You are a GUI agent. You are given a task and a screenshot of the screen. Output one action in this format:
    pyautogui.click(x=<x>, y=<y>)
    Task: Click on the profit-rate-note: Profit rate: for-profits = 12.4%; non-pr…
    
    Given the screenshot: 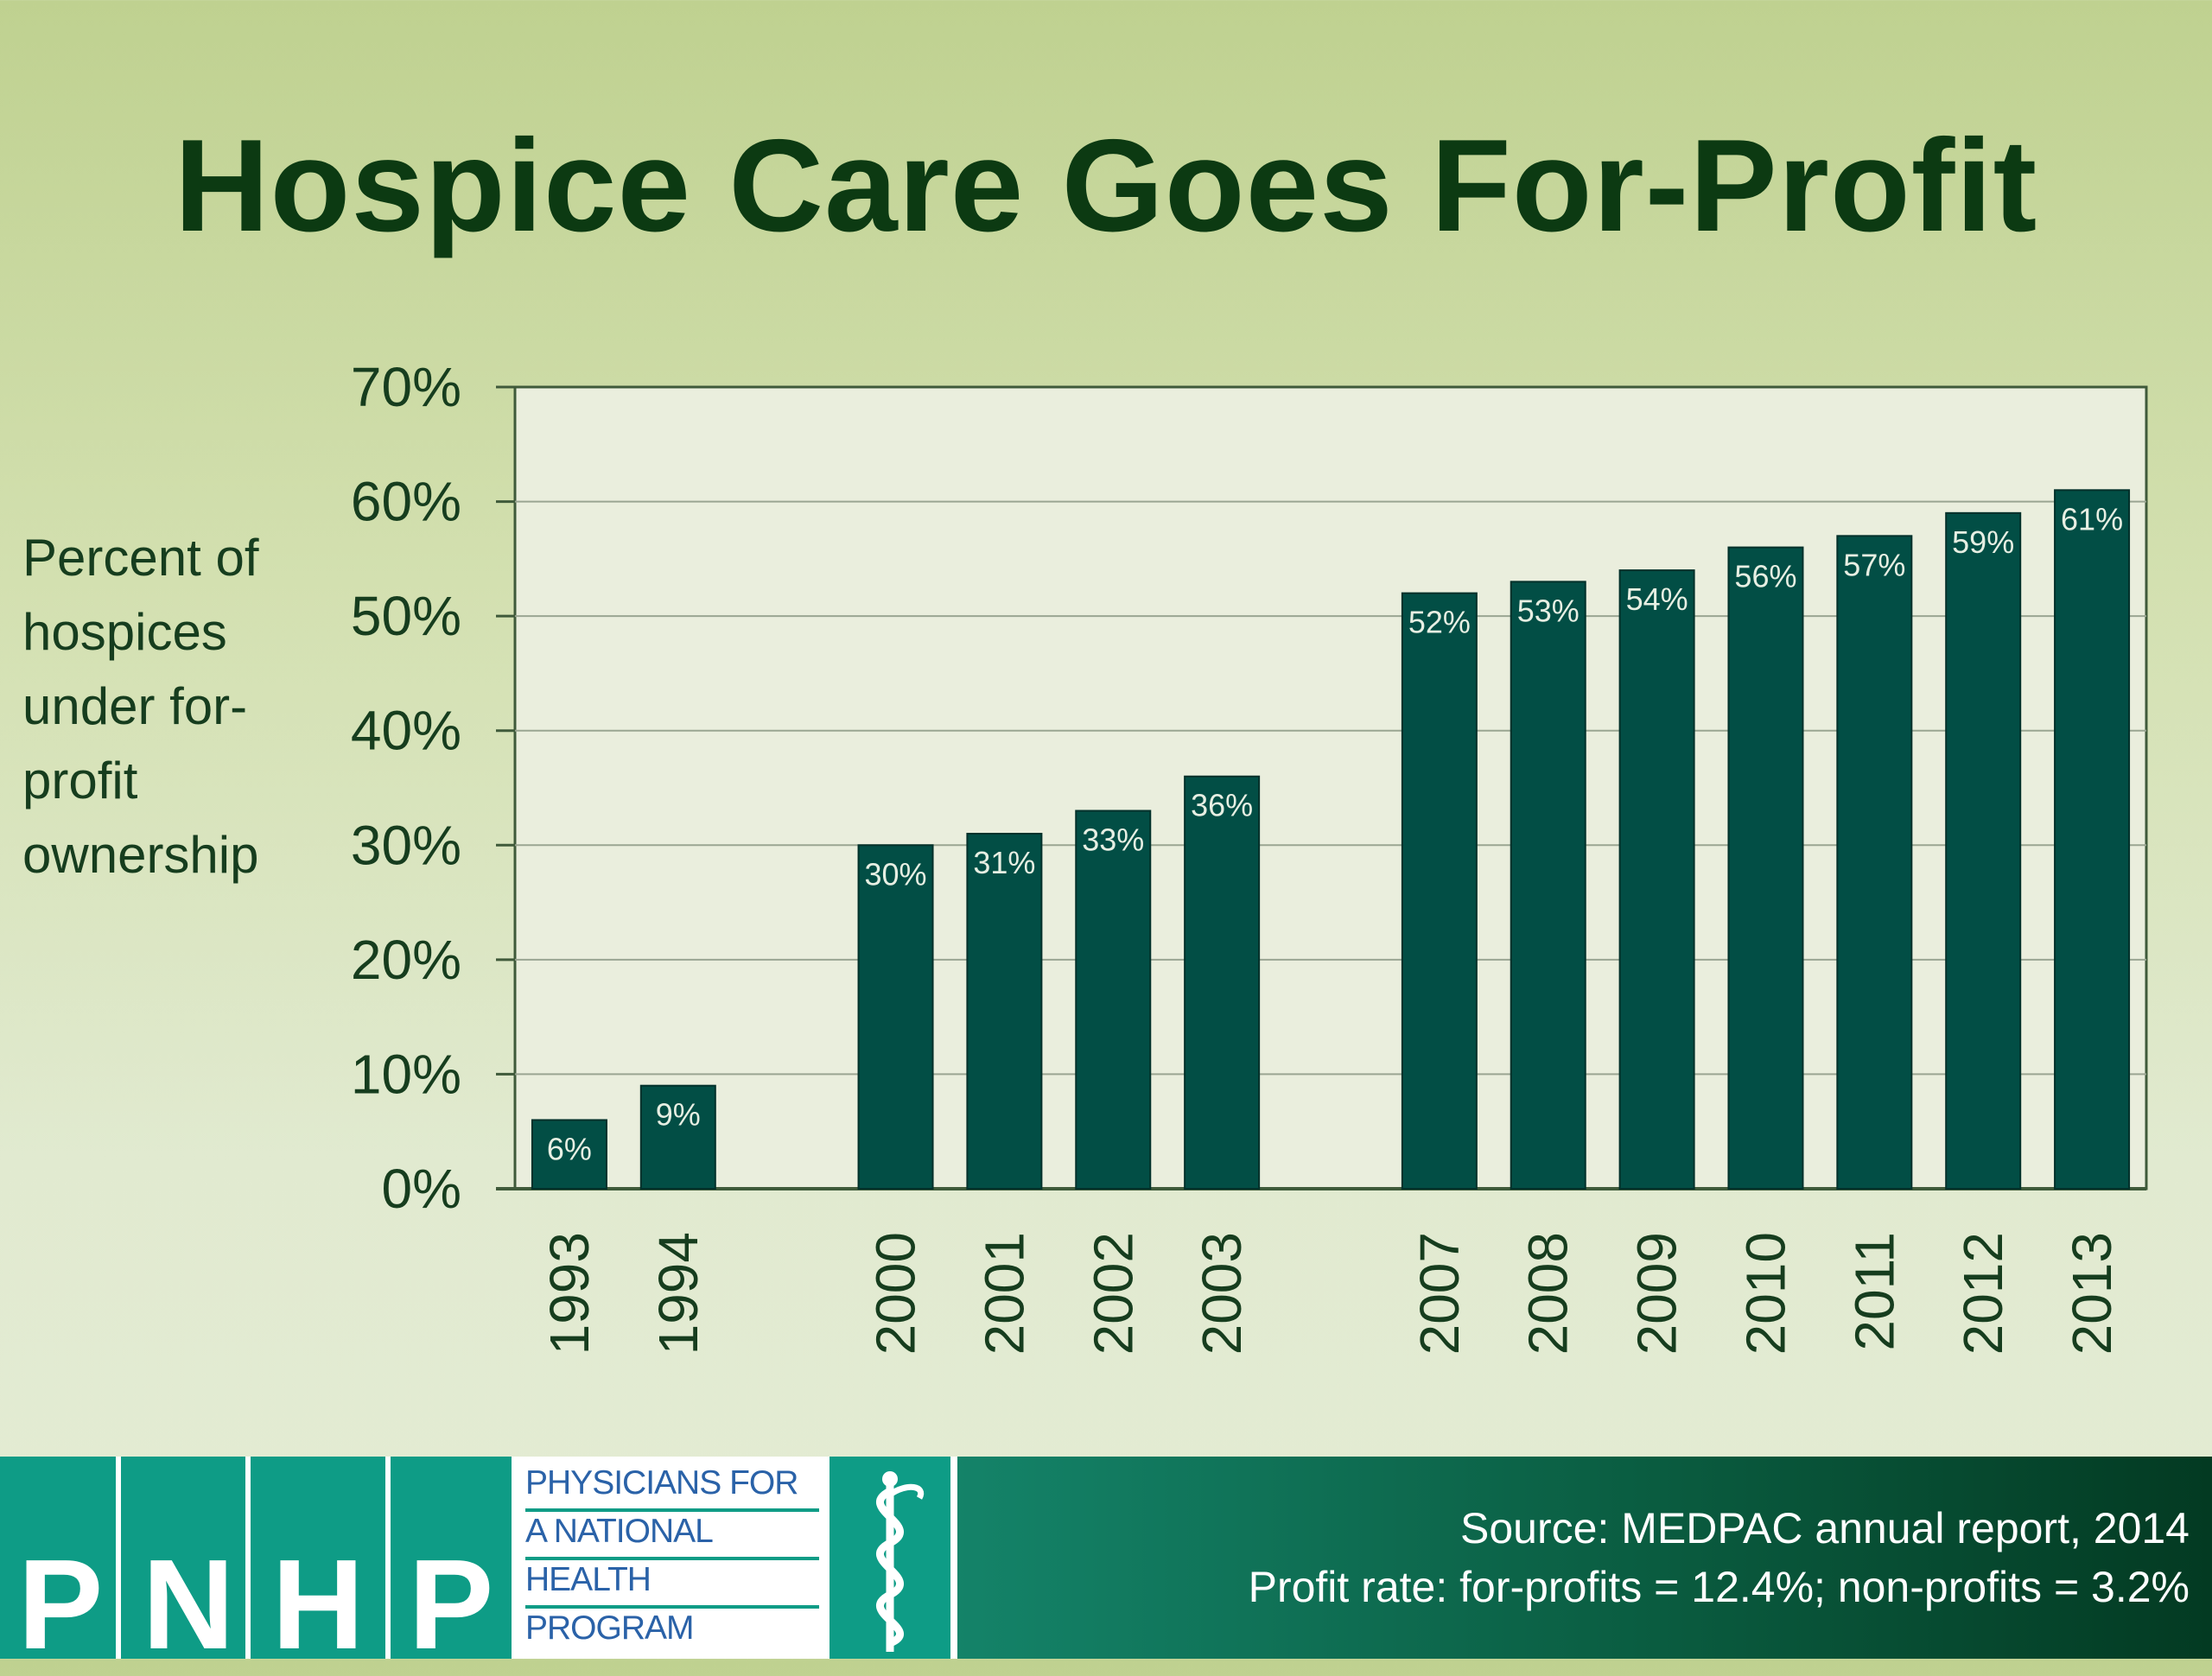 What is the action you would take?
    pyautogui.click(x=1719, y=1587)
    